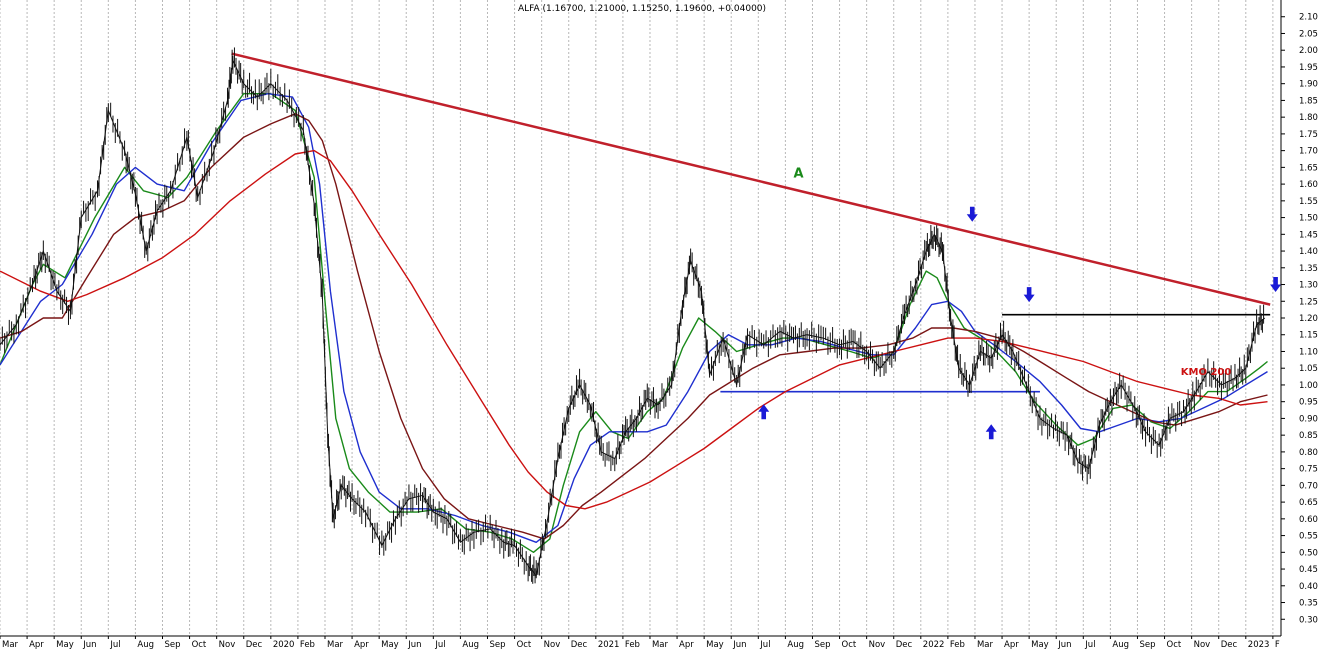  What do you see at coordinates (1308, 386) in the screenshot?
I see `y-tick-label: 1.00` at bounding box center [1308, 386].